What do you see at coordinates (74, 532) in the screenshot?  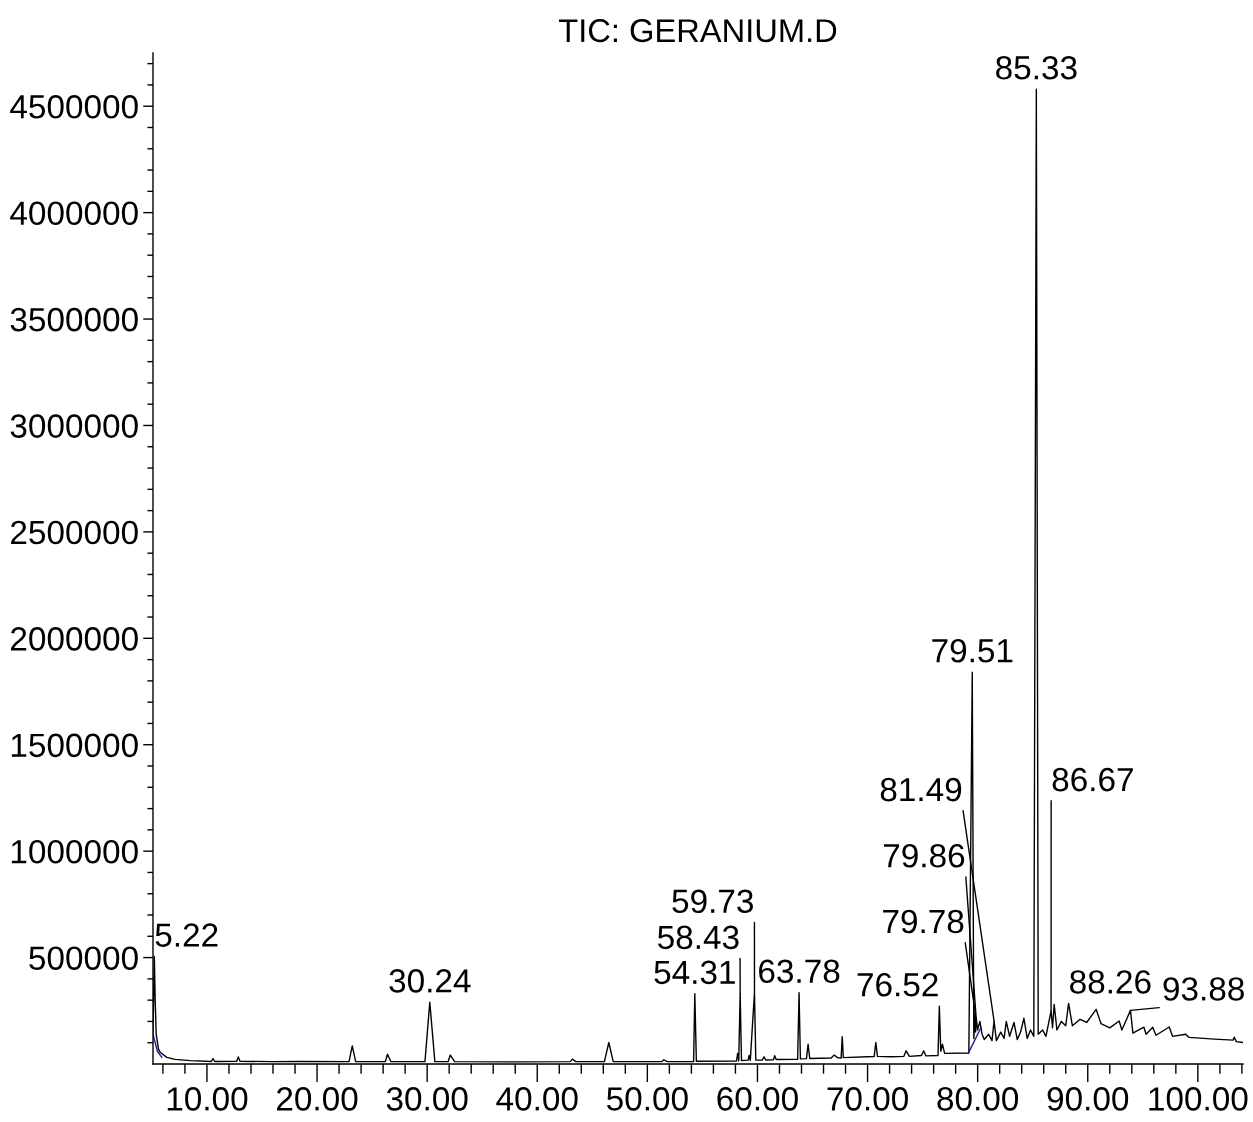 I see `y-tick-label: 2500000` at bounding box center [74, 532].